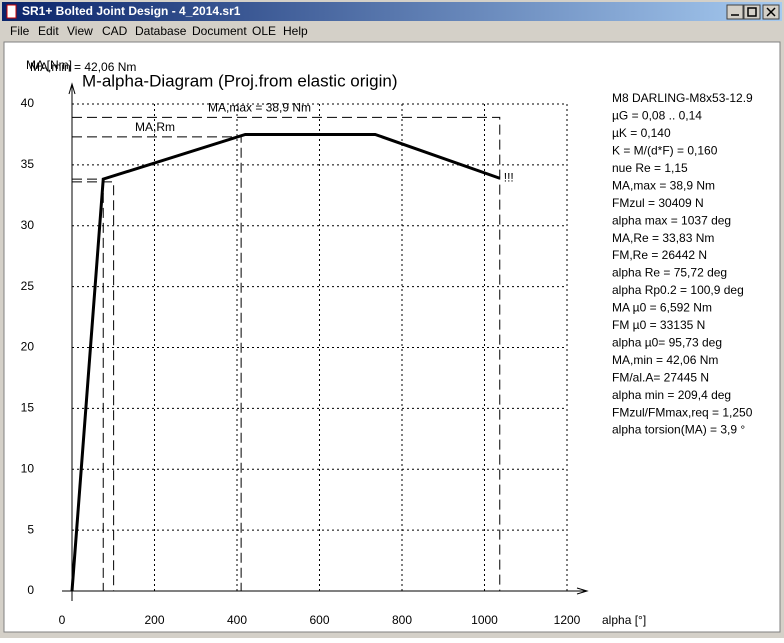 This screenshot has height=643, width=784. Describe the element at coordinates (28, 225) in the screenshot. I see `y-tick-label: 30` at that location.